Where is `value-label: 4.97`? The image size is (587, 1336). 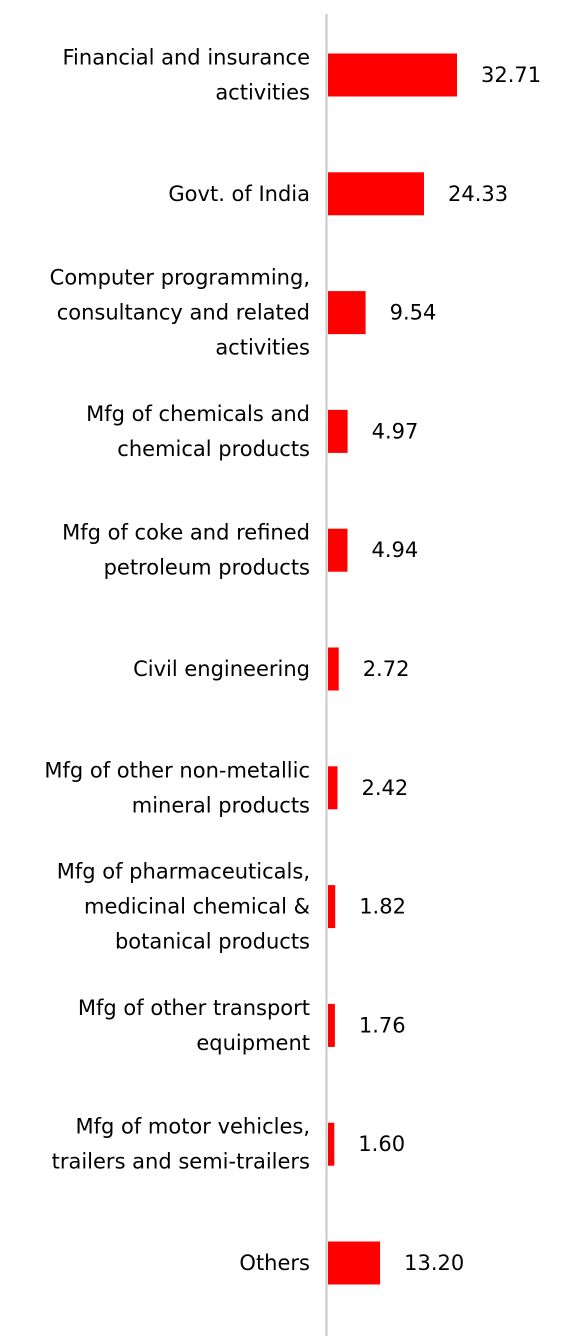 value-label: 4.97 is located at coordinates (395, 431).